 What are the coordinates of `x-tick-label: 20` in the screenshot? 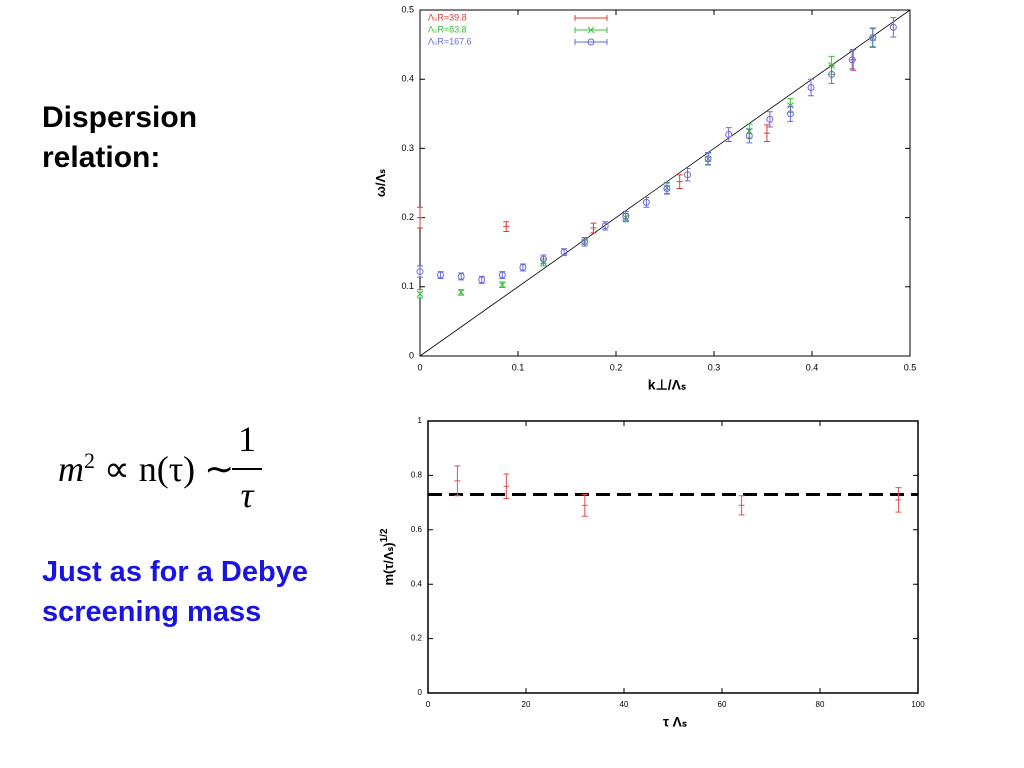 It's located at (526, 704).